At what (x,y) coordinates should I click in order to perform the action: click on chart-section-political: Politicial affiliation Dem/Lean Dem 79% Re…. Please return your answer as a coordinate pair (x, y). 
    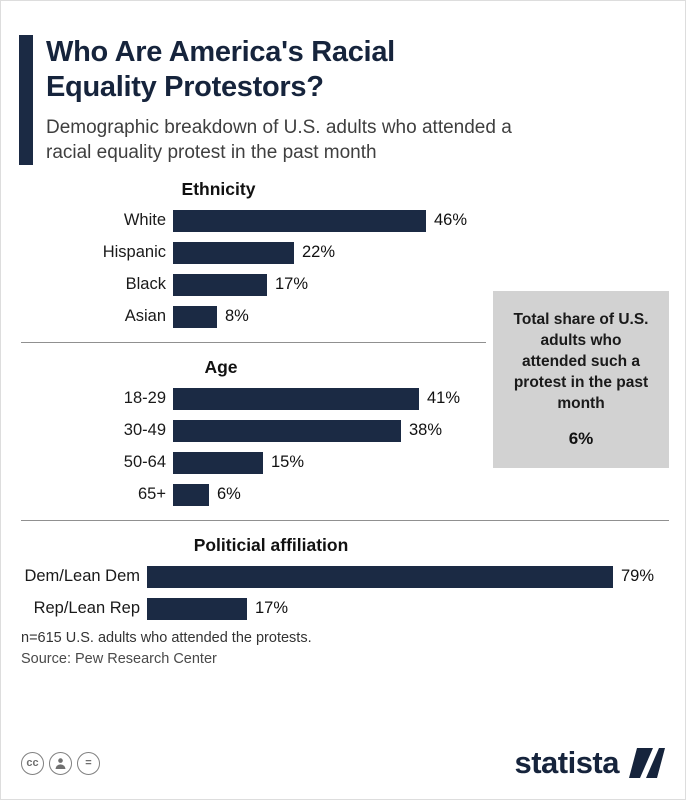
    Looking at the image, I should click on (345, 577).